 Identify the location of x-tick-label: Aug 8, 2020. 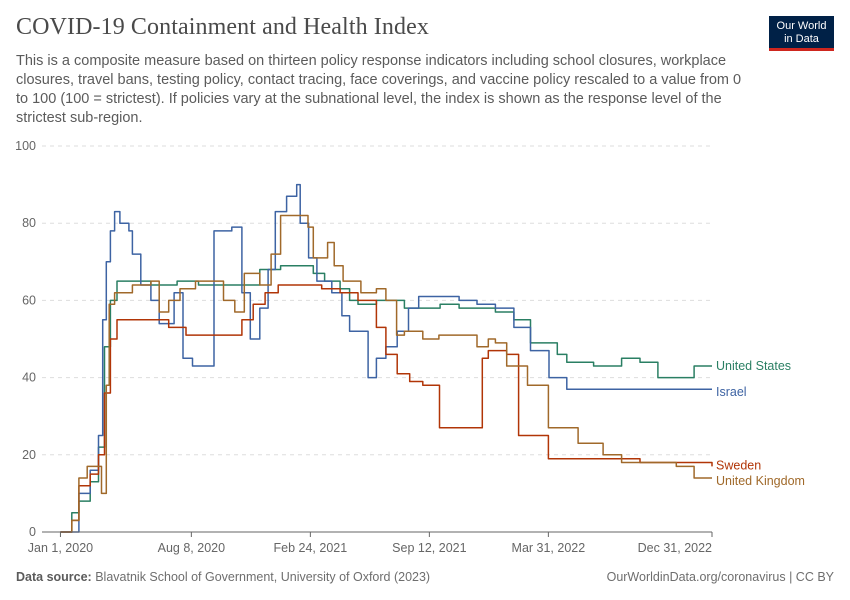
(191, 548).